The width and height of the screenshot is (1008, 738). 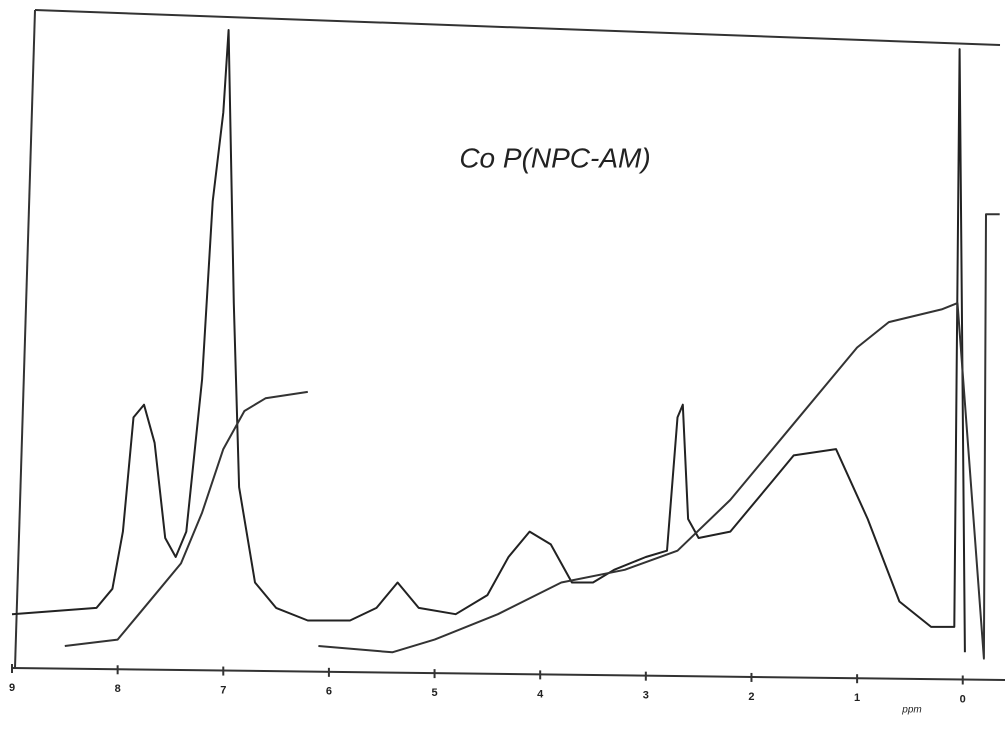 I want to click on chart-title: Co P(NPC-AM), so click(x=554, y=157).